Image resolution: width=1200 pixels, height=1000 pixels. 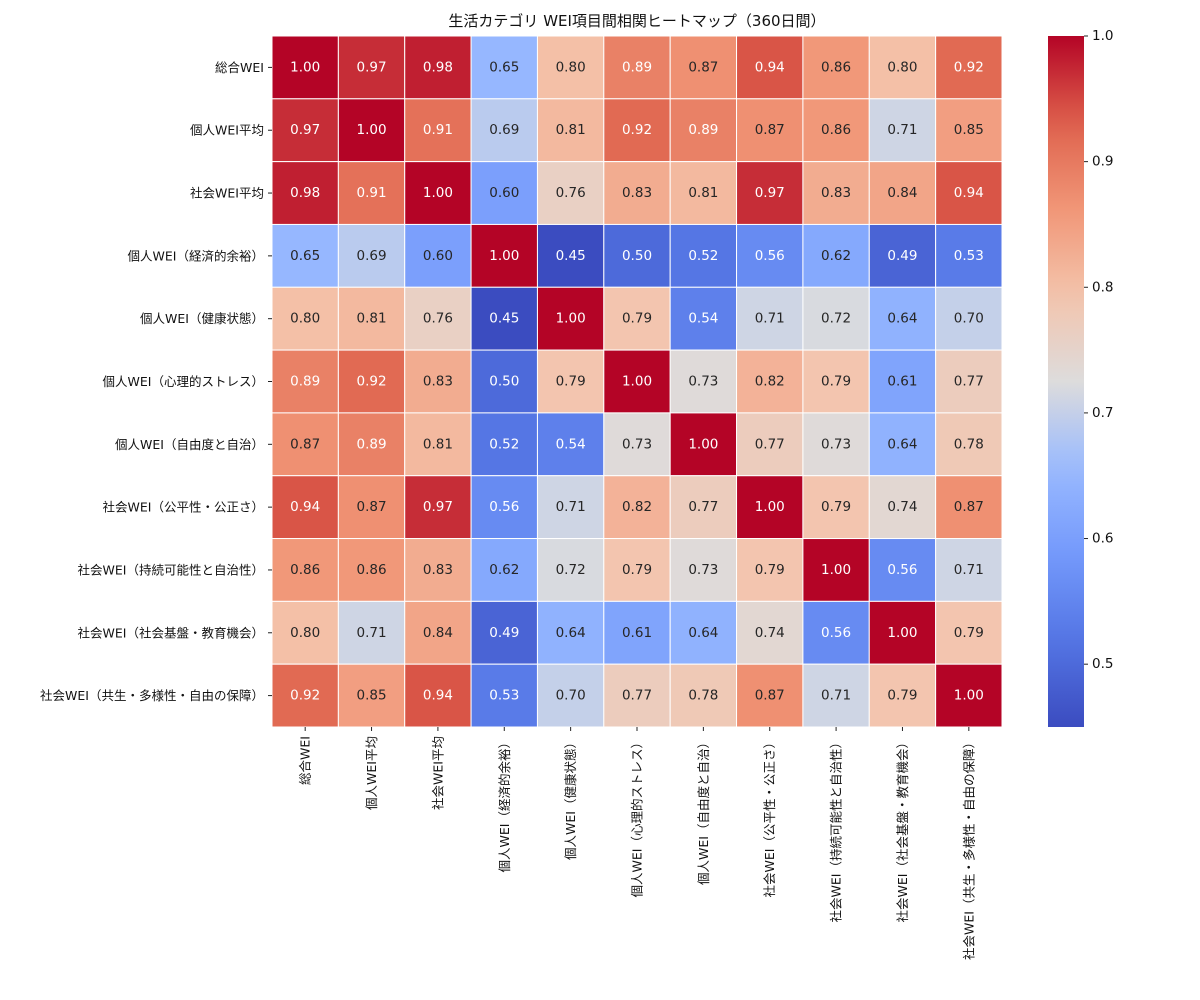 I want to click on cell-value-label: 0.89, so click(x=637, y=67).